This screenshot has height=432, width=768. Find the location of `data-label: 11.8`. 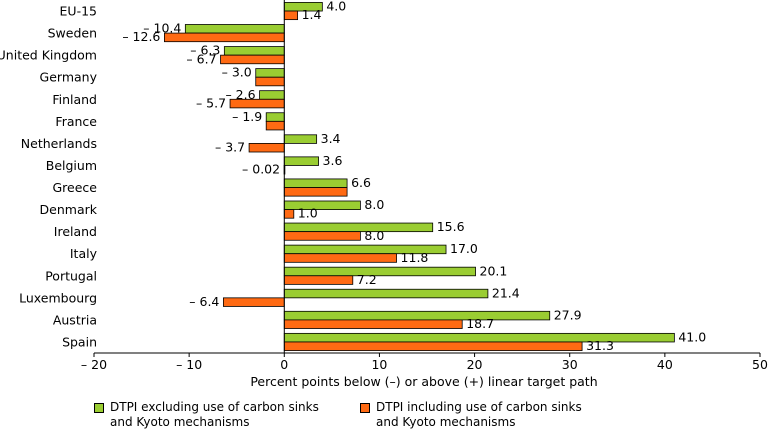

data-label: 11.8 is located at coordinates (415, 257).